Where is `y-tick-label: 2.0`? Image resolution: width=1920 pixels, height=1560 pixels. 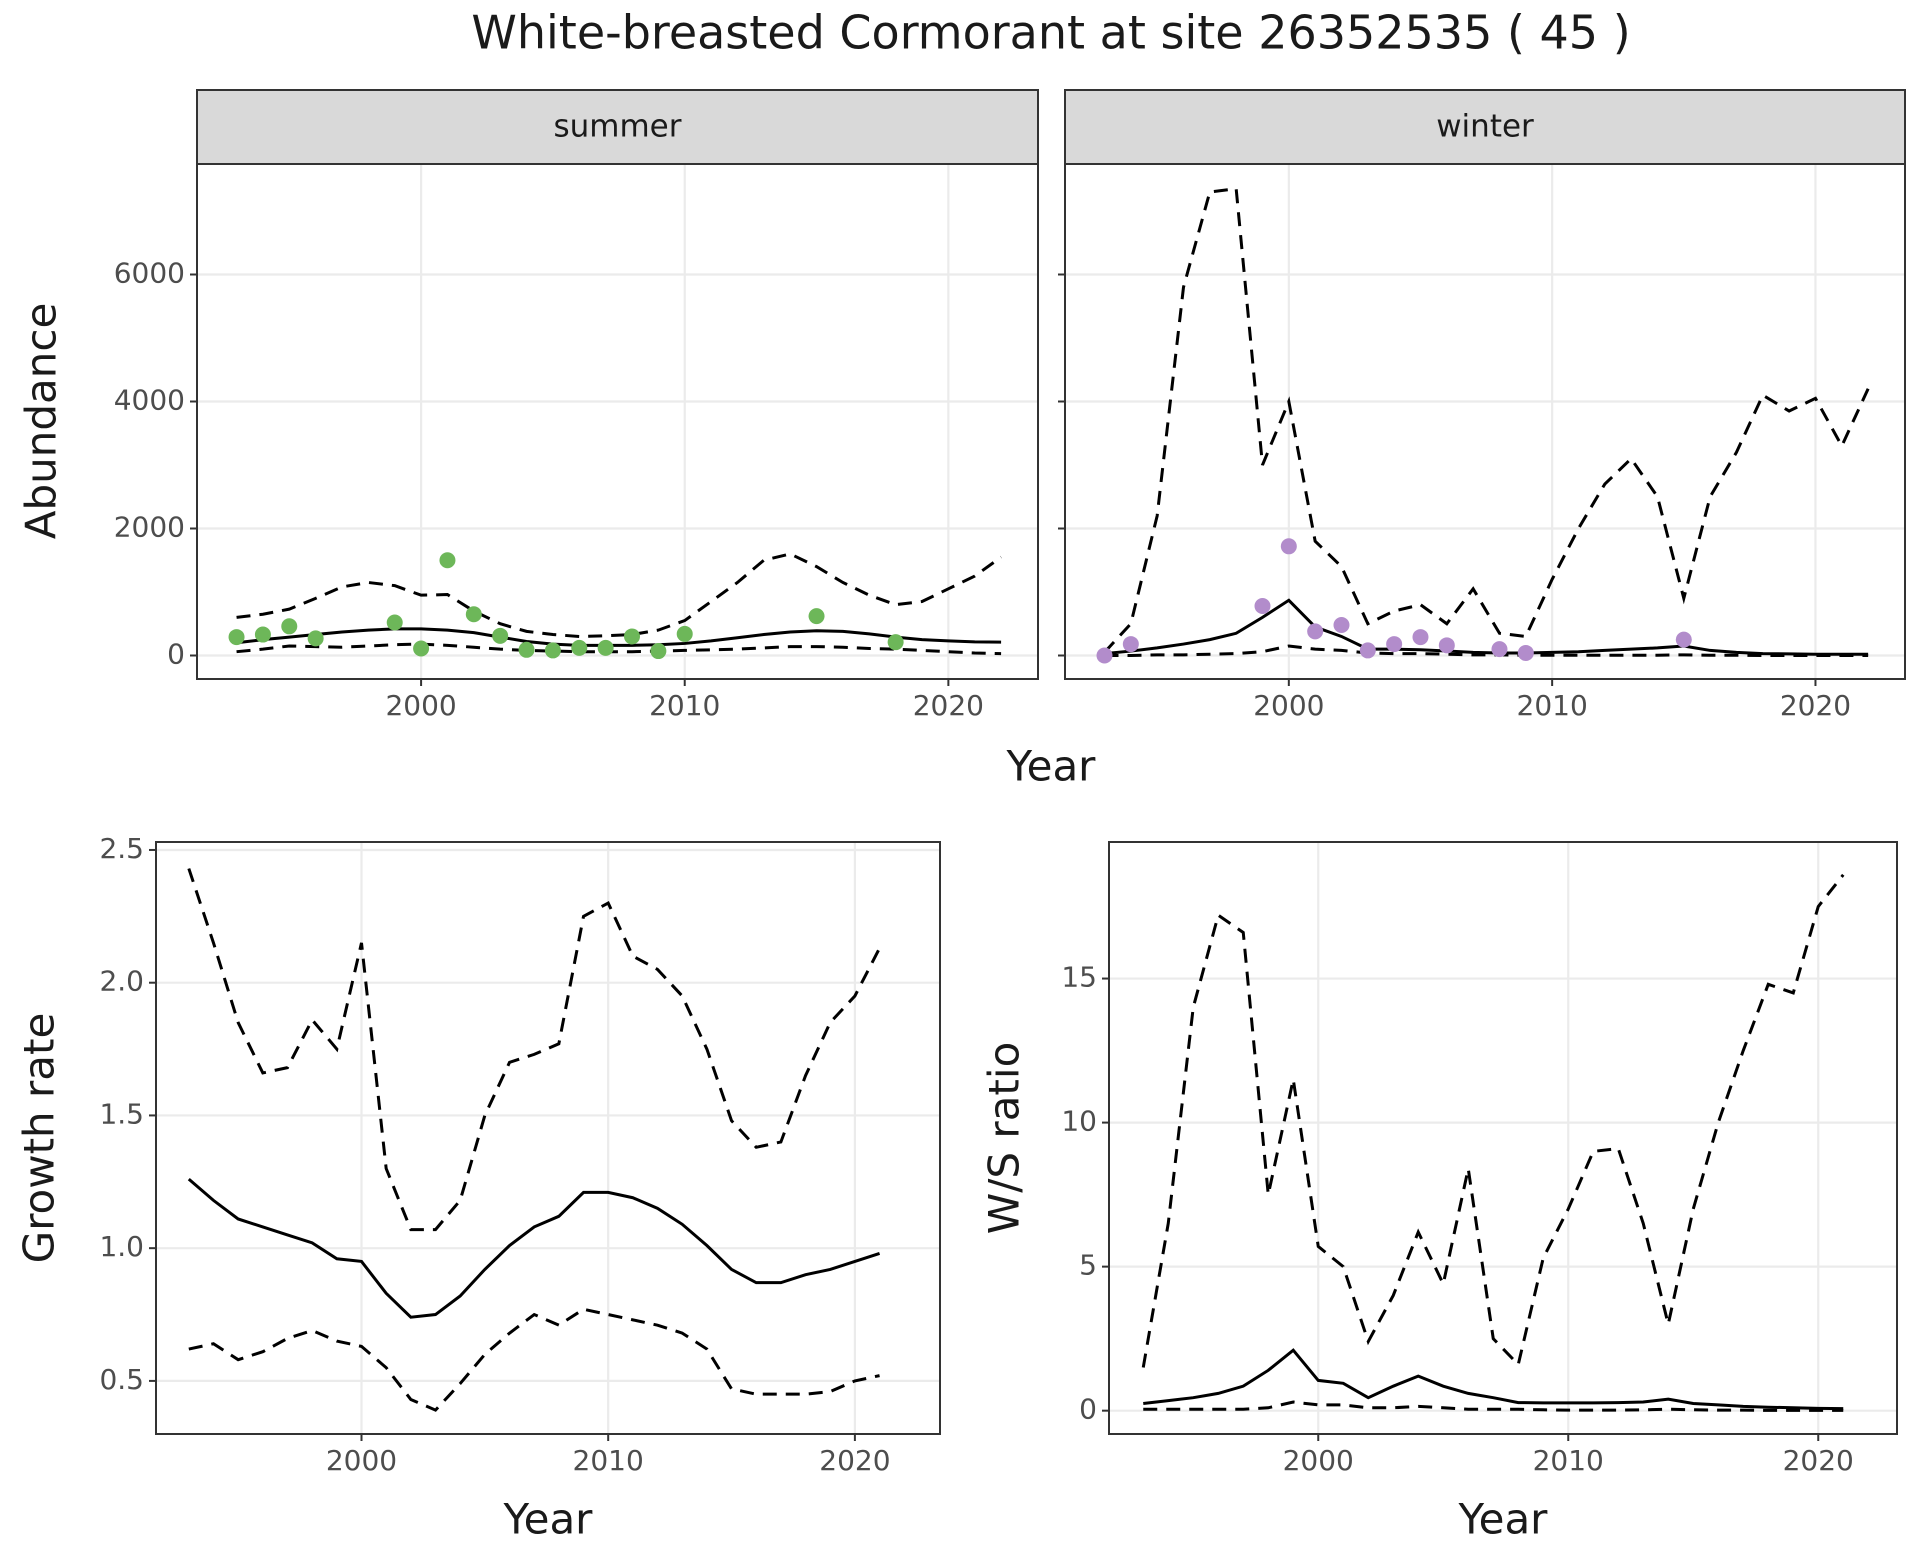
y-tick-label: 2.0 is located at coordinates (121, 981).